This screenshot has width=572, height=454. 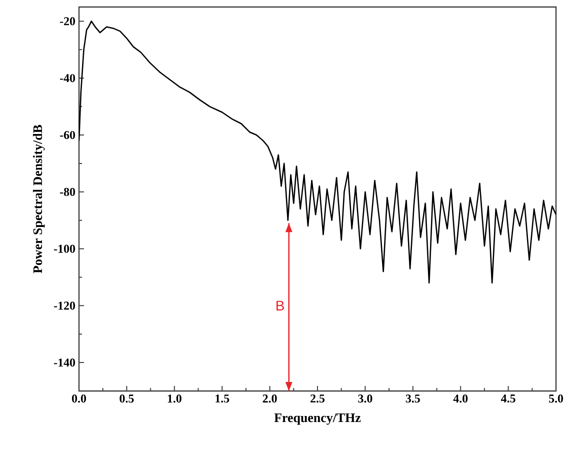 What do you see at coordinates (280, 305) in the screenshot?
I see `annotation: B` at bounding box center [280, 305].